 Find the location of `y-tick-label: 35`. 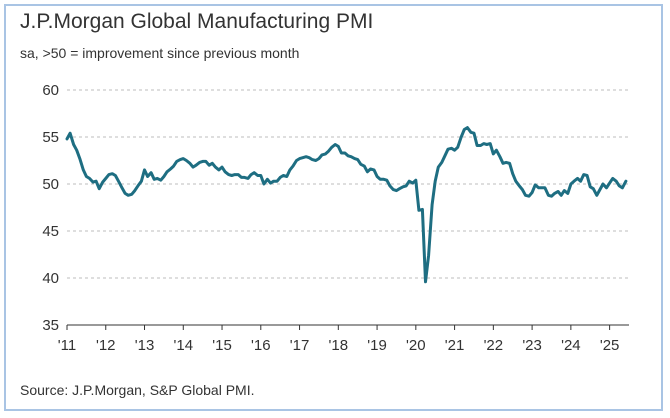

y-tick-label: 35 is located at coordinates (50, 325).